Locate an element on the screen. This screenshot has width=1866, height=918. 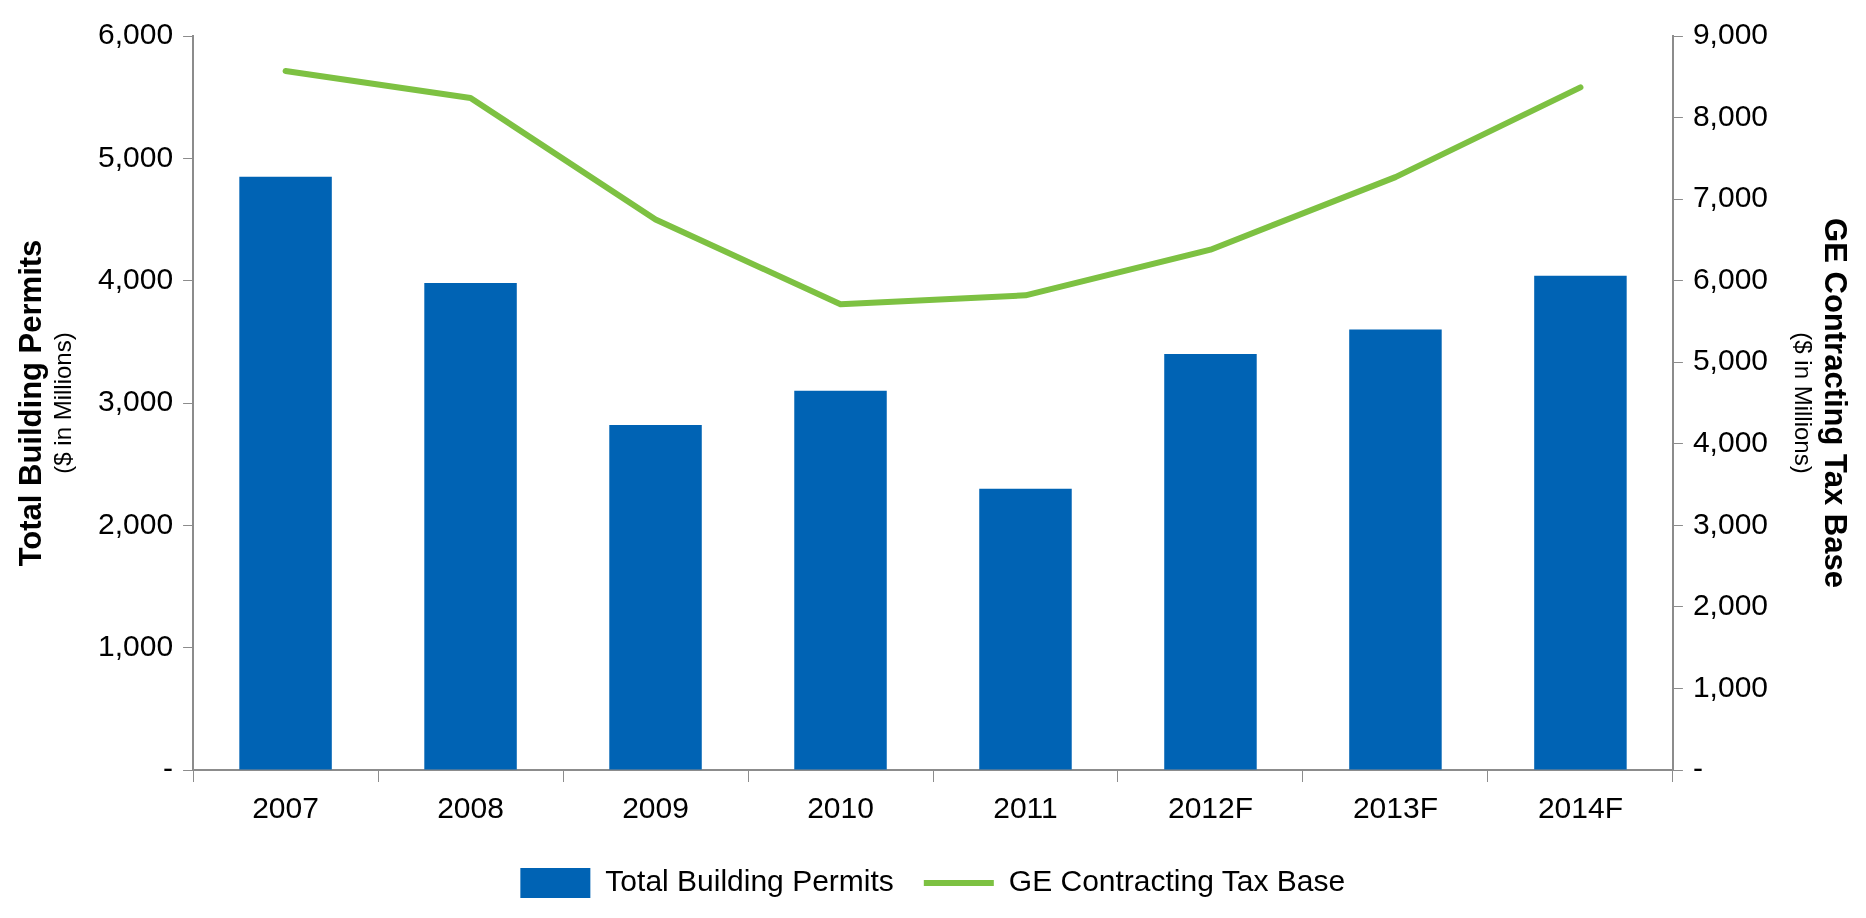
x-tick-label: 2014F is located at coordinates (1580, 808).